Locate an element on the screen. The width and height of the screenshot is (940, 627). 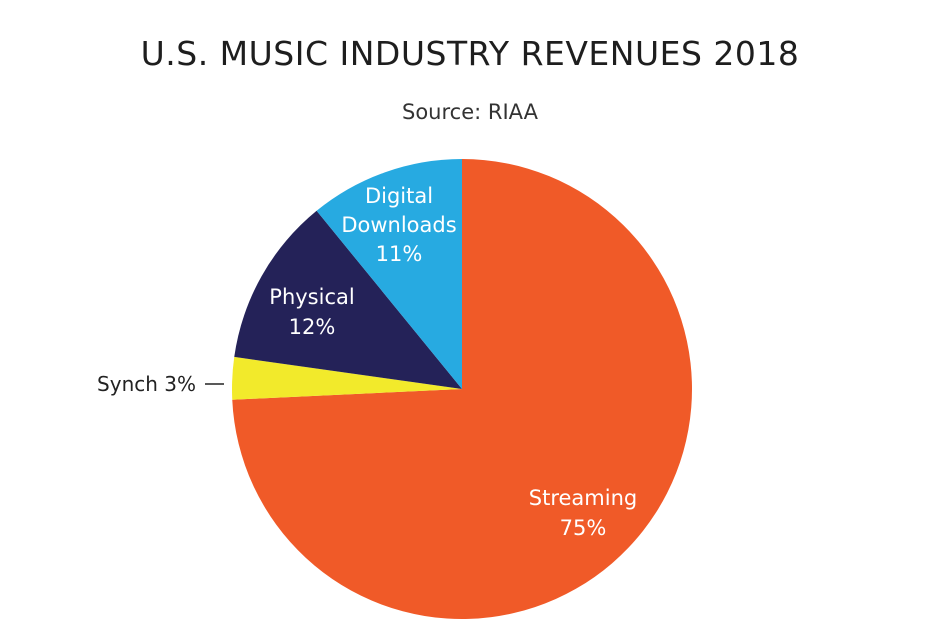
slice-label-streaming: Streaming 75% is located at coordinates (583, 513).